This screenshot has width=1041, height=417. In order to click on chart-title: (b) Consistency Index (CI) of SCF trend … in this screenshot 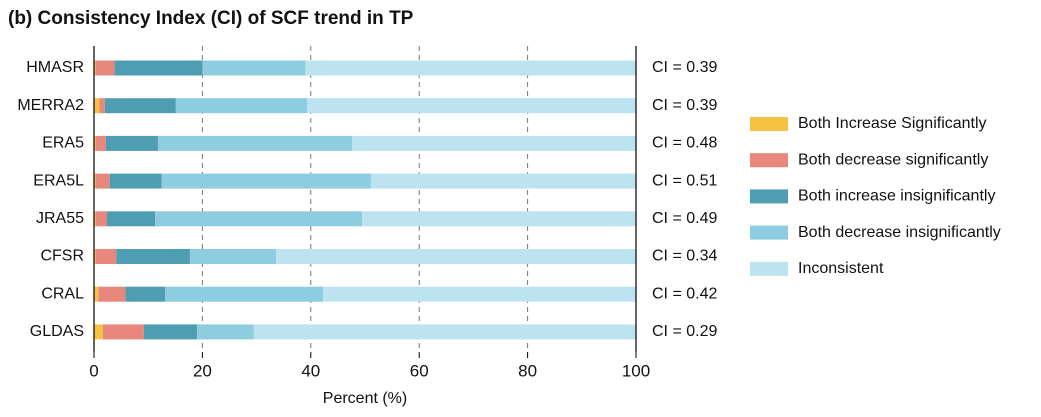, I will do `click(211, 18)`.